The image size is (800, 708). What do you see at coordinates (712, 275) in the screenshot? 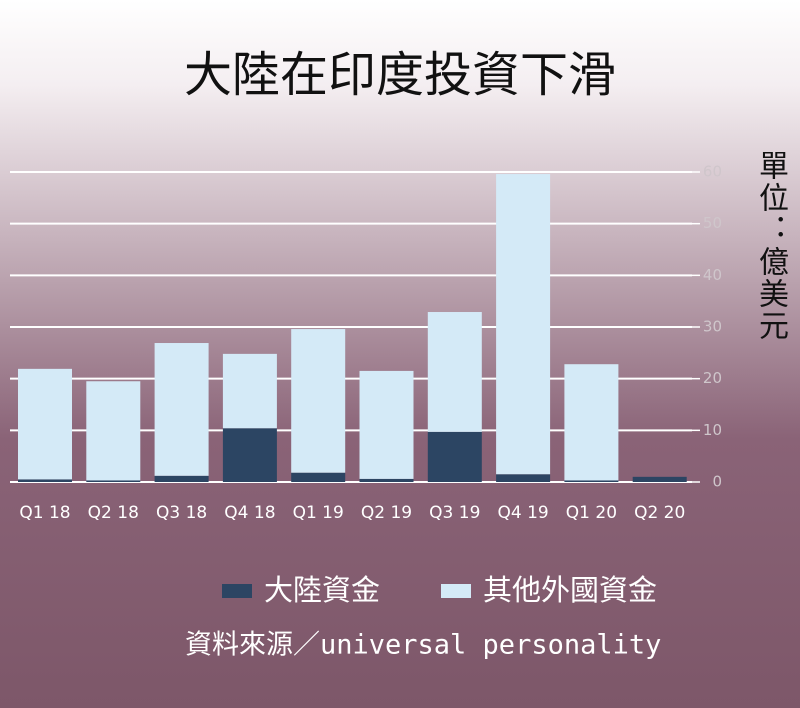
I see `y-tick-label: 40` at bounding box center [712, 275].